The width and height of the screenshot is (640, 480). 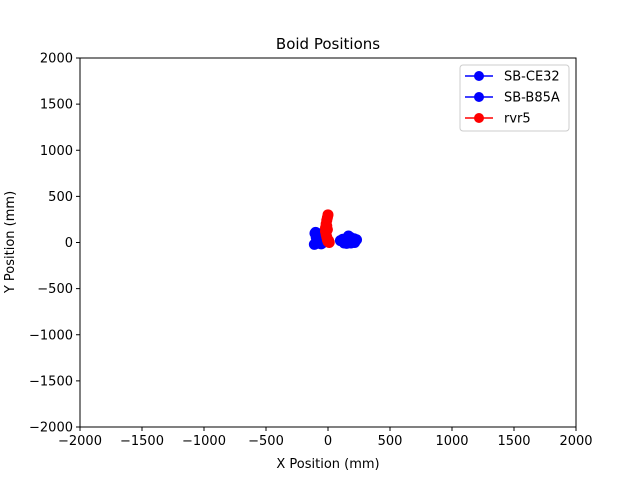 What do you see at coordinates (56, 105) in the screenshot?
I see `y-tick-label: 1500` at bounding box center [56, 105].